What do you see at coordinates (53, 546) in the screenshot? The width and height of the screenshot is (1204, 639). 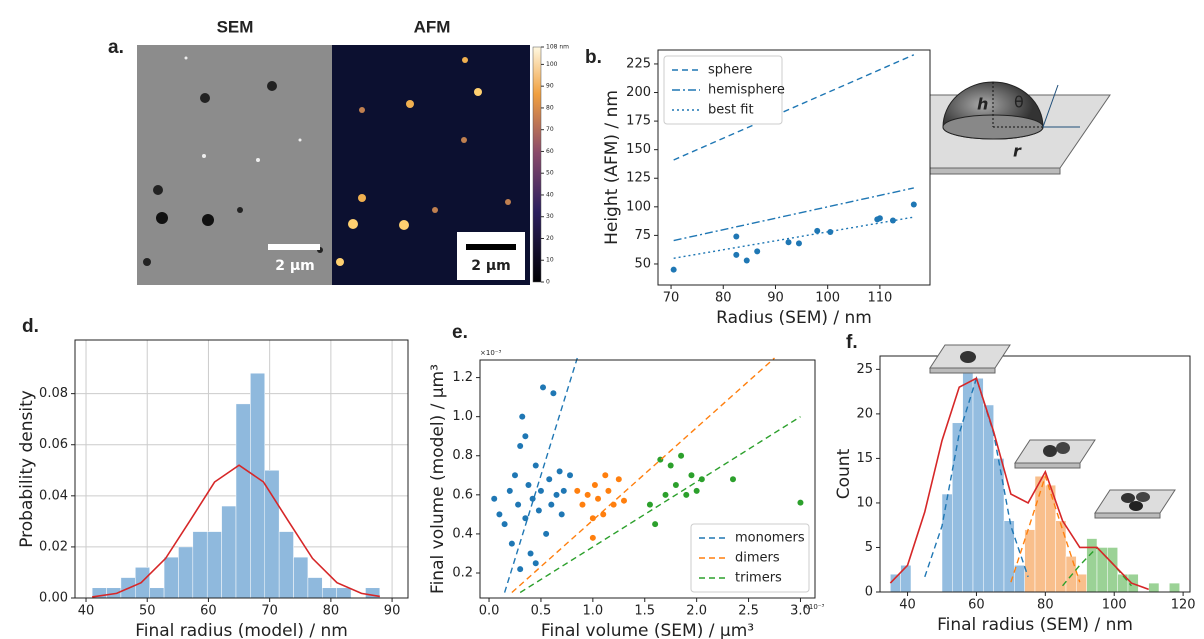 I see `y-tick-label: 0.02` at bounding box center [53, 546].